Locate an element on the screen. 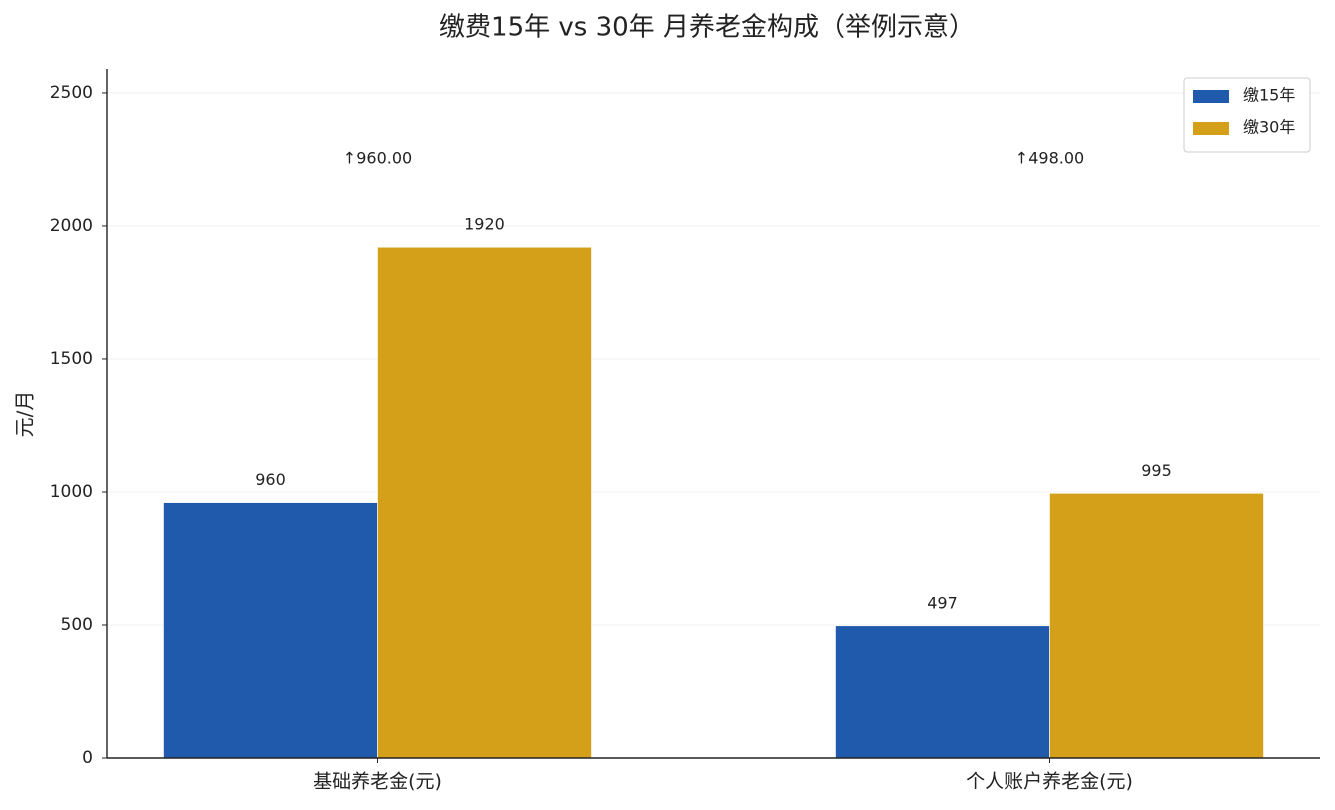 This screenshot has height=810, width=1335. chart-title: 缴费15年 vs 30年 月养老金构成（举例示意） is located at coordinates (707, 28).